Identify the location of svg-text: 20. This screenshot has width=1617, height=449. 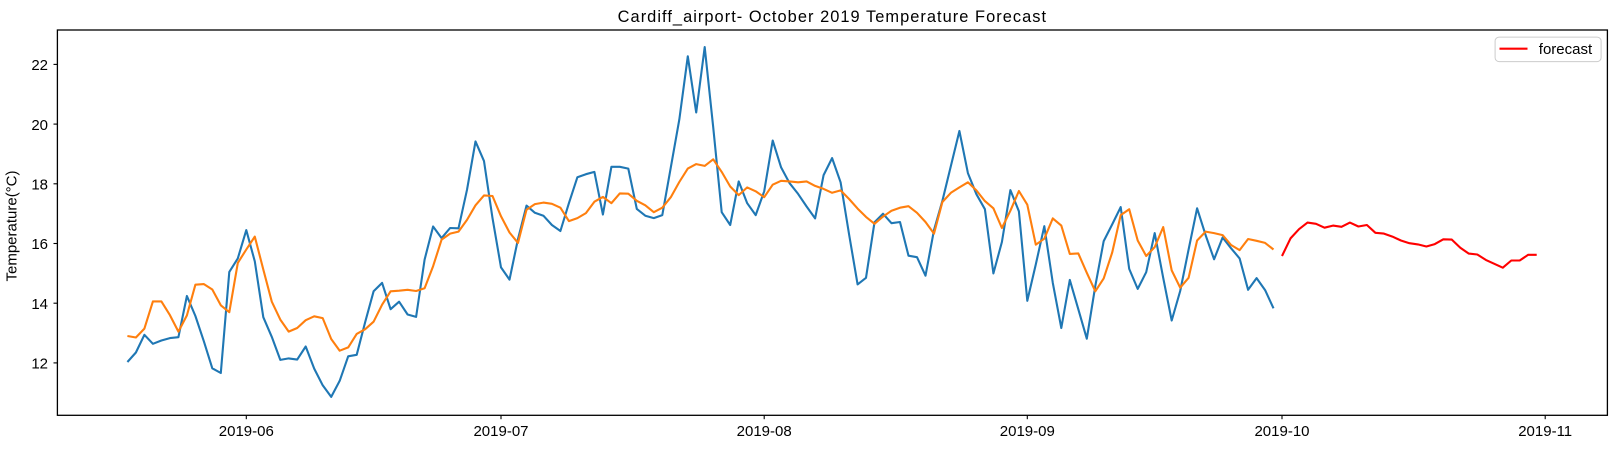
(39, 125).